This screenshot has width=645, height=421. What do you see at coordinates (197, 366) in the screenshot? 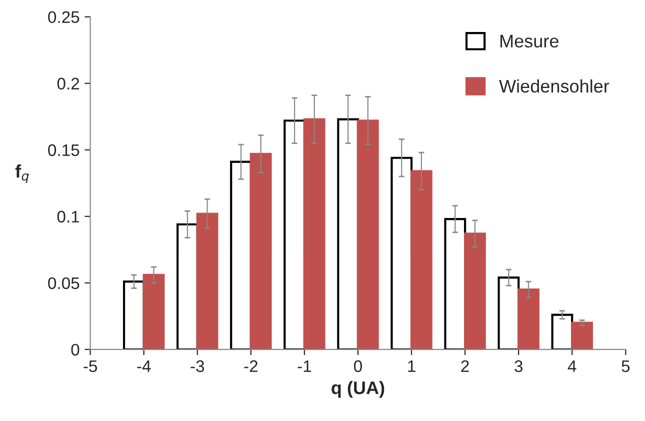
I see `x-tick-label: -3` at bounding box center [197, 366].